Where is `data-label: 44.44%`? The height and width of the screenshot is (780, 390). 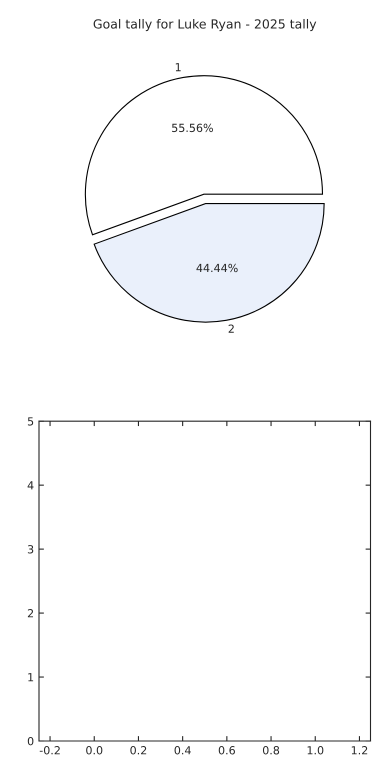
data-label: 44.44% is located at coordinates (217, 268).